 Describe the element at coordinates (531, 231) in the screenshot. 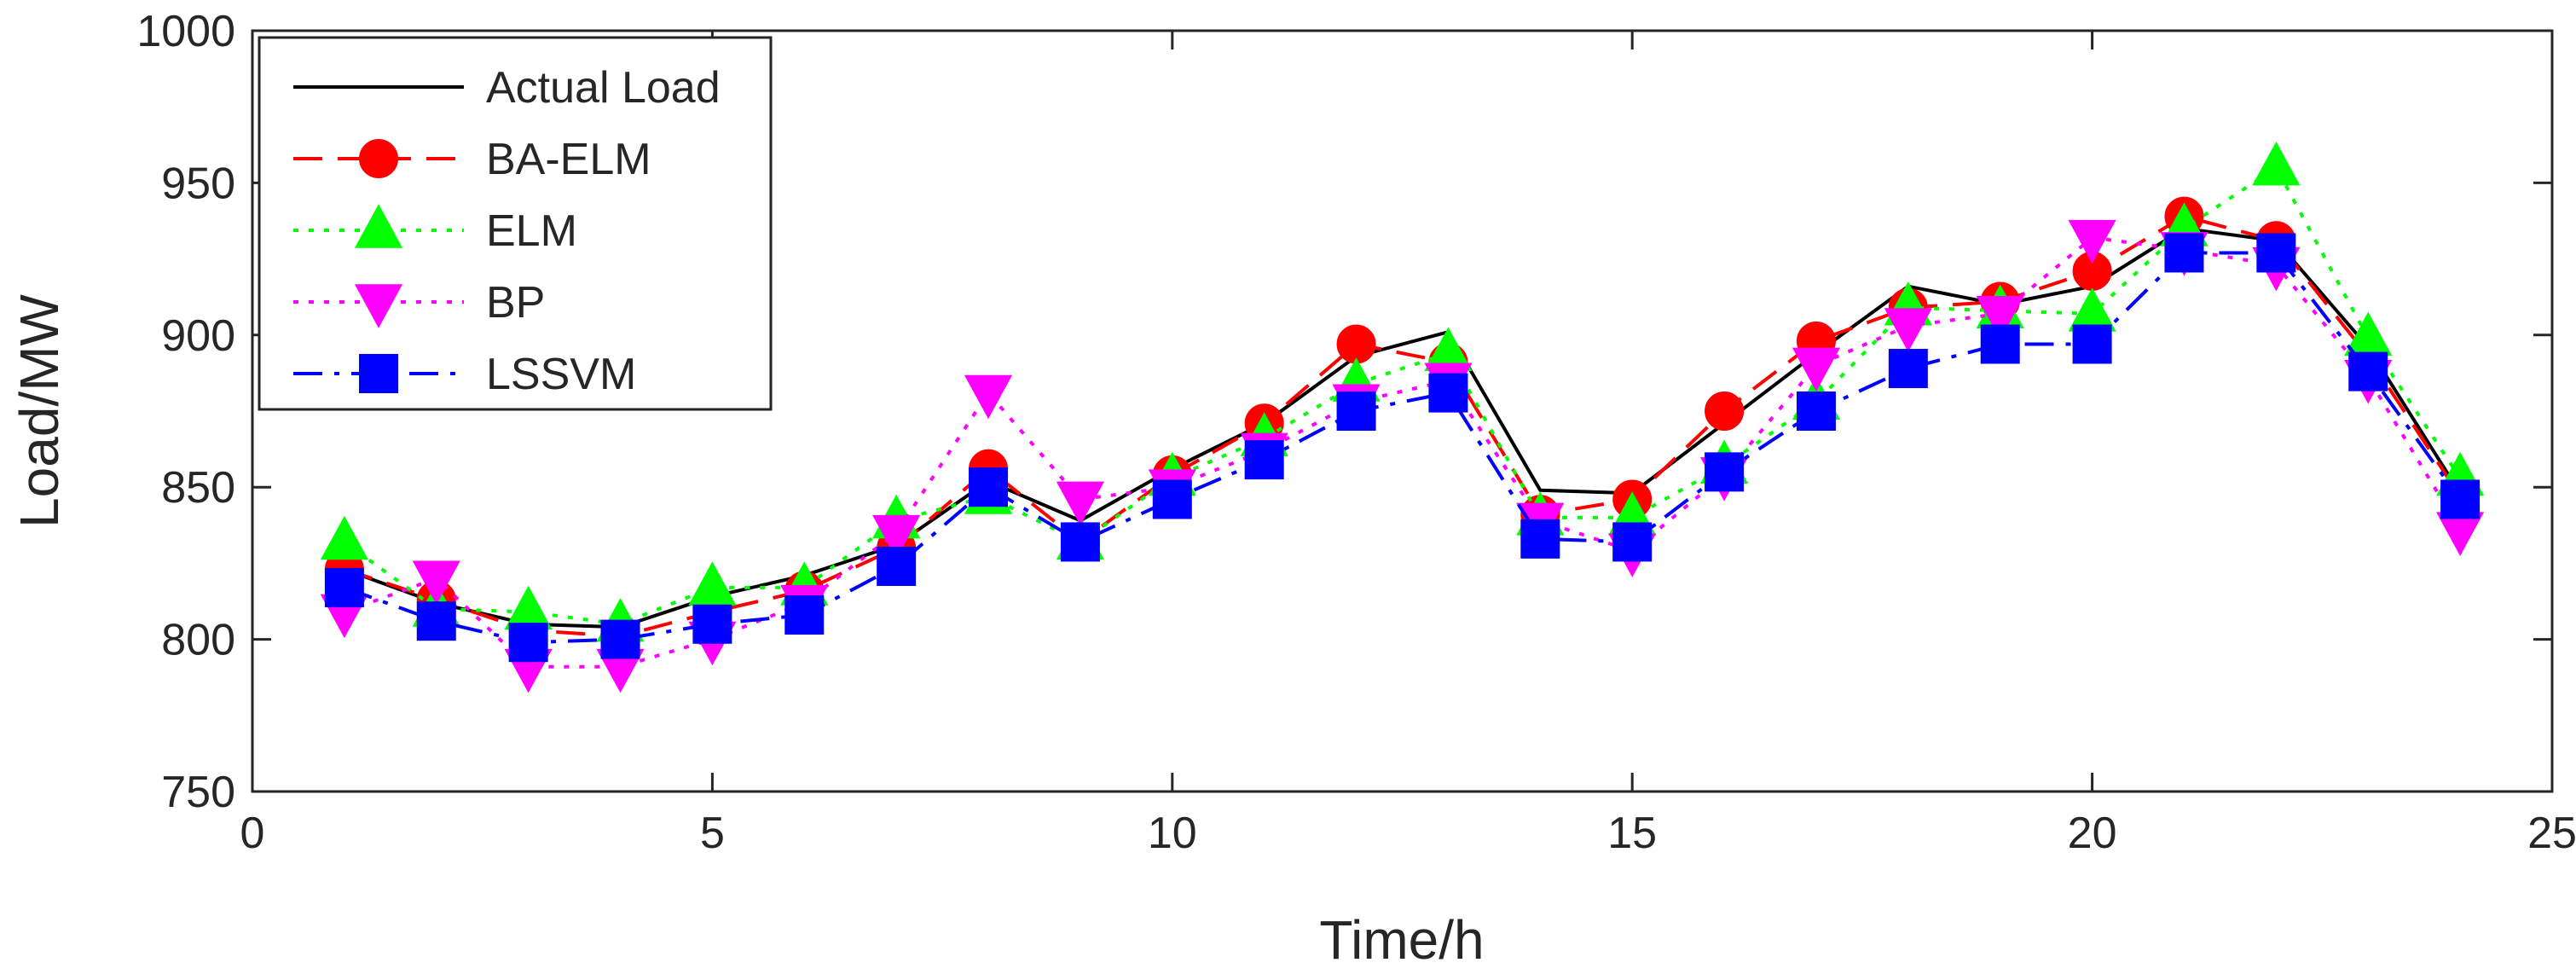

I see `legend-label: ELM` at that location.